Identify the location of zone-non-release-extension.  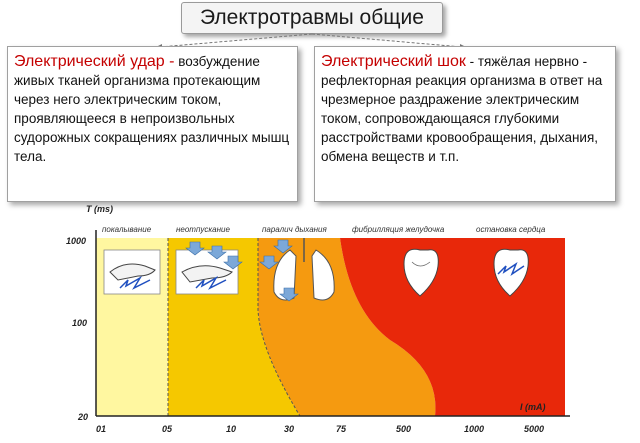
(279, 327).